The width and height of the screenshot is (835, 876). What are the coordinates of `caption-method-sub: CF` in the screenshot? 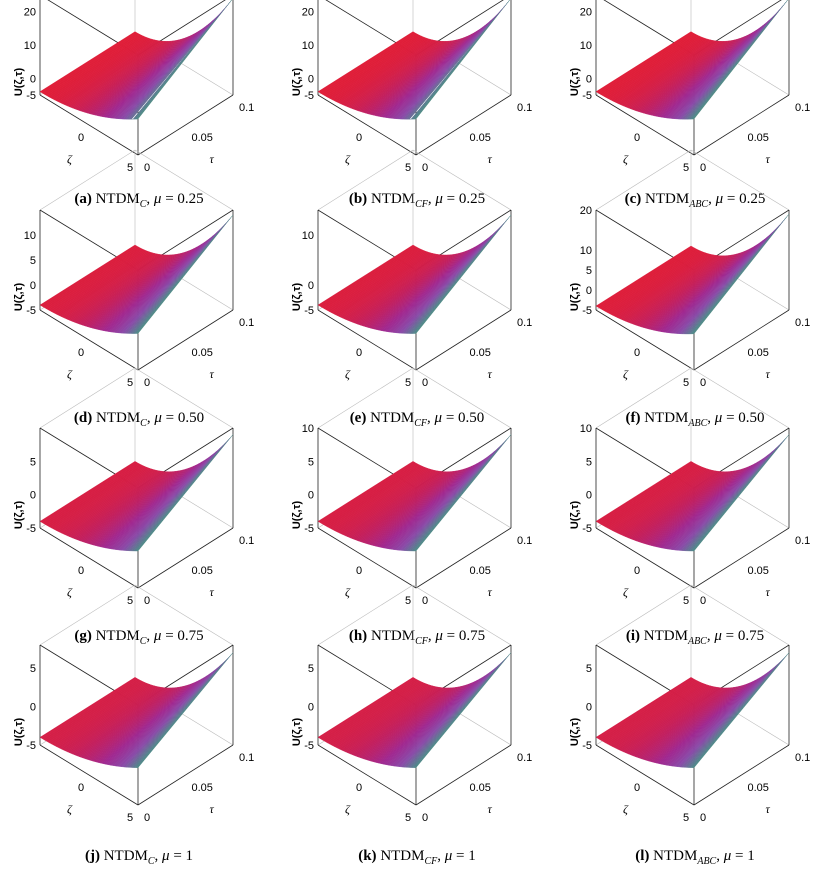 It's located at (421, 423).